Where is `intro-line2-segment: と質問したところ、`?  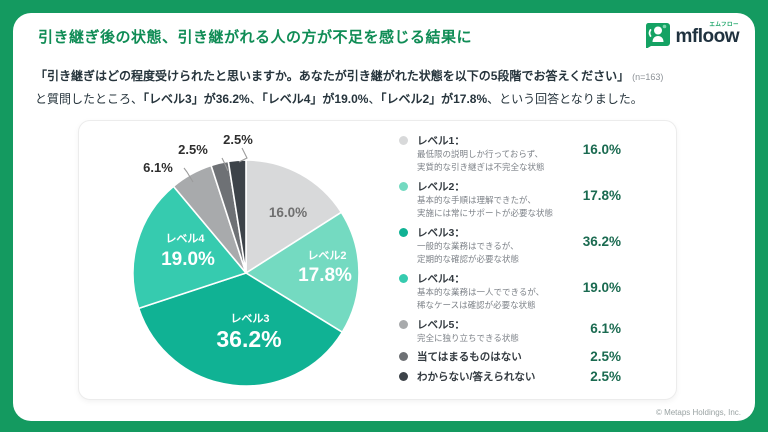
intro-line2-segment: と質問したところ、 is located at coordinates (89, 99).